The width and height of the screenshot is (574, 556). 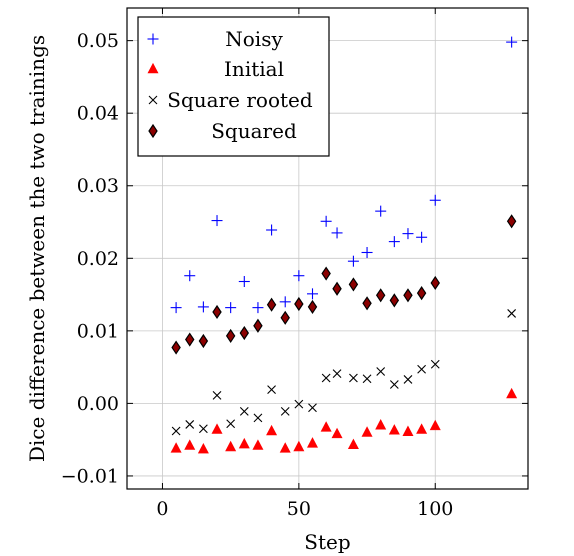 I want to click on y-tick-labels: −0.01 0.00 0.01 0.02 0.03 0.04 0.05, so click(x=90, y=258).